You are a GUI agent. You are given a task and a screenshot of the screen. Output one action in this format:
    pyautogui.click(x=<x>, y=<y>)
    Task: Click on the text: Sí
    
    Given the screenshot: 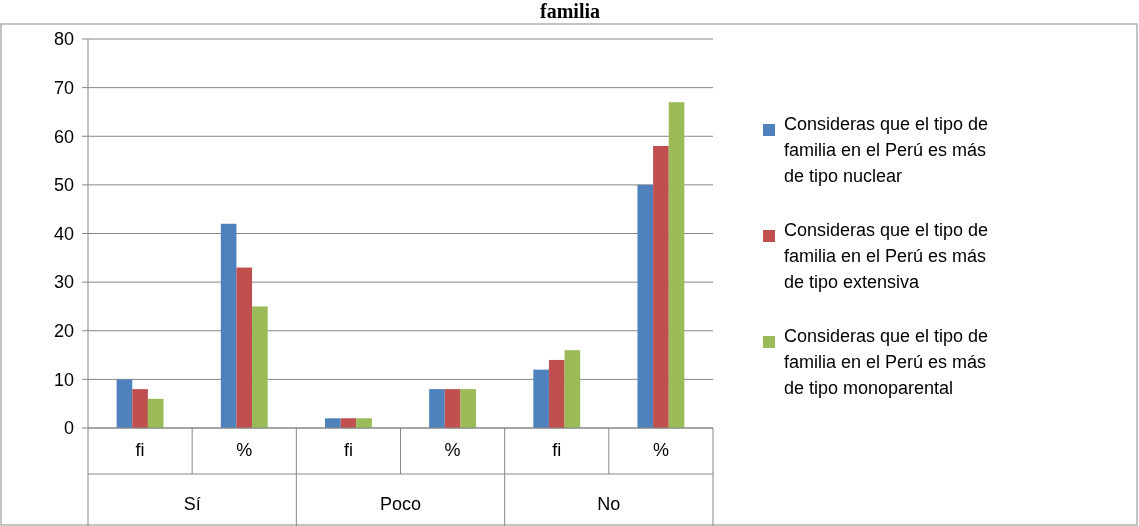 What is the action you would take?
    pyautogui.click(x=192, y=504)
    